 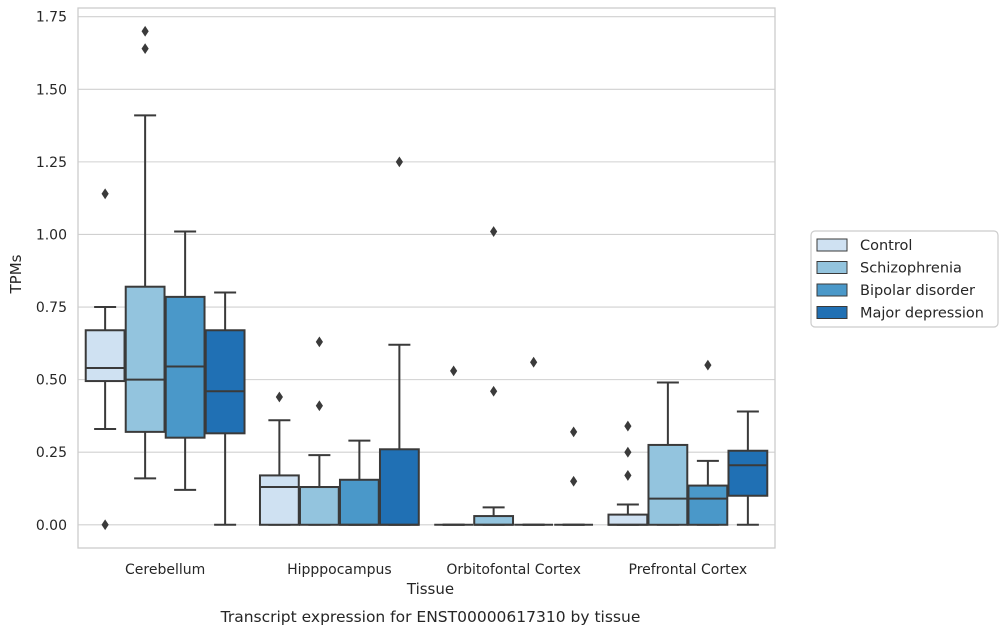 I want to click on legend-label: Schizophrenia, so click(x=911, y=269).